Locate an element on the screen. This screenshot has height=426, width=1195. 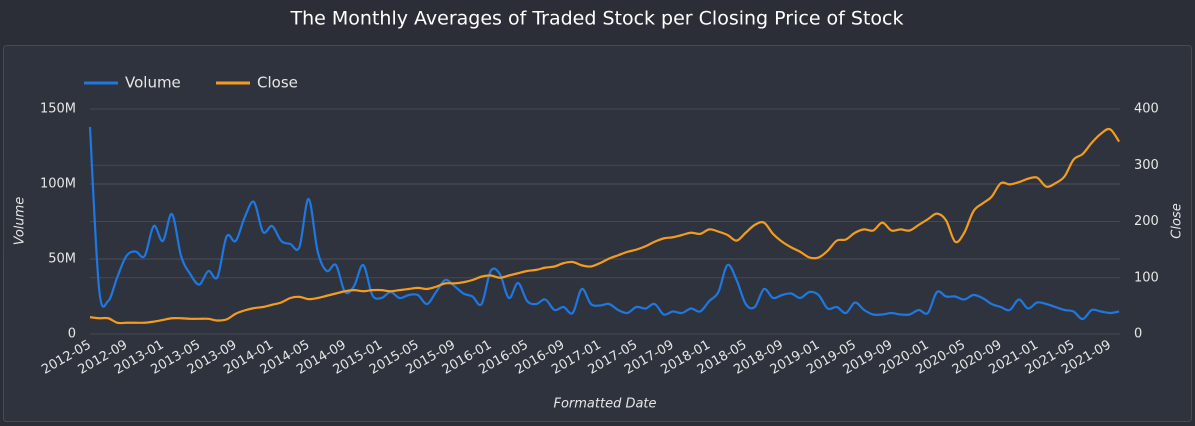
x-axis-title: Formatted Date is located at coordinates (604, 404).